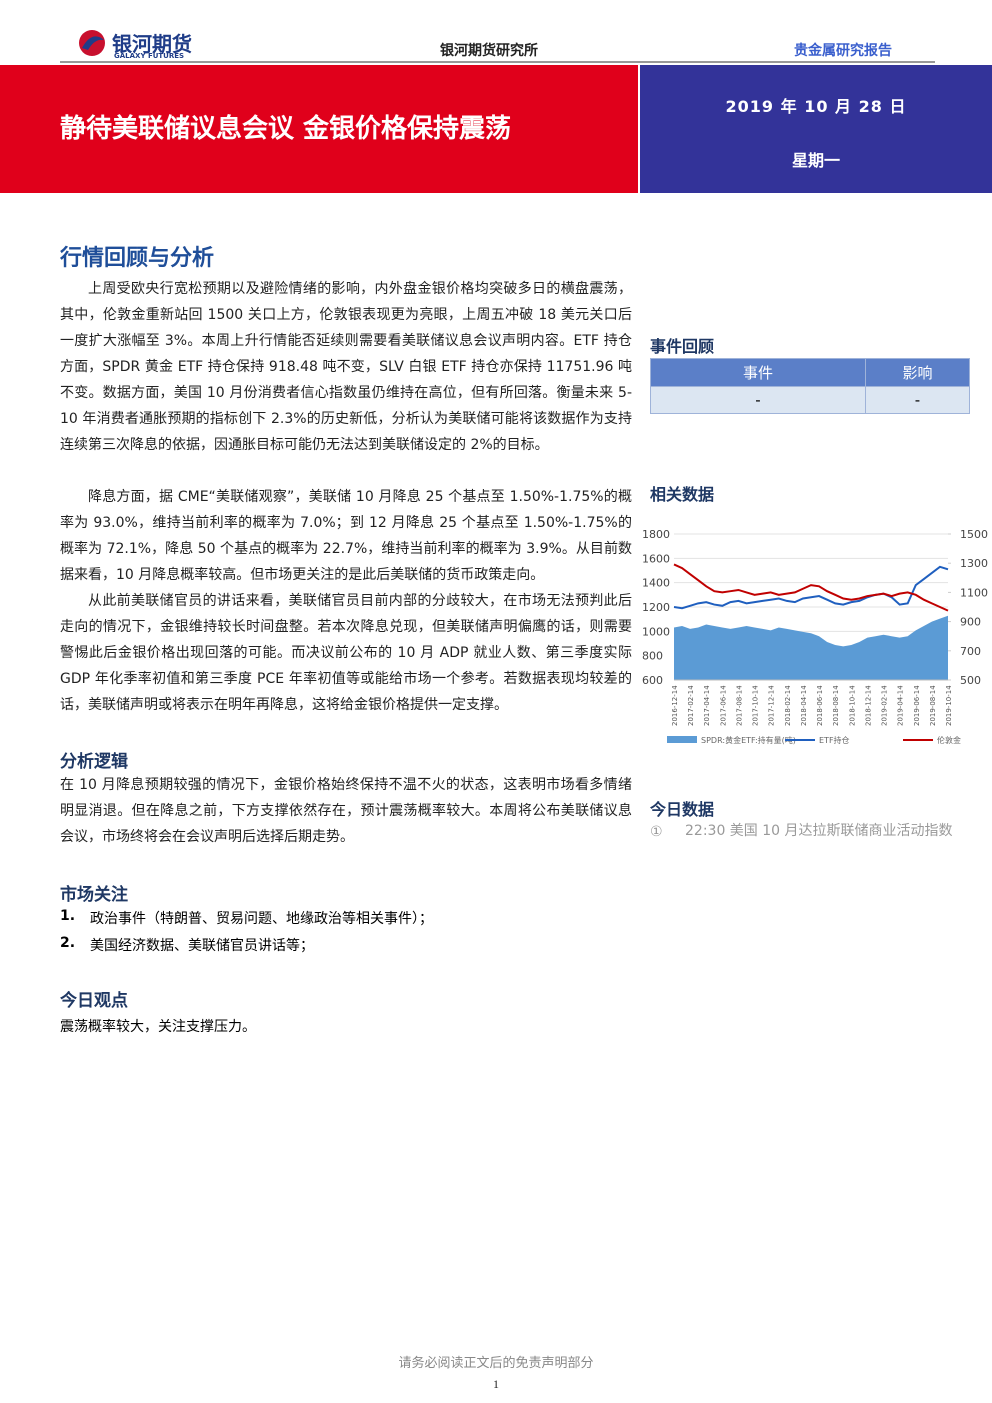 Image resolution: width=992 pixels, height=1403 pixels. I want to click on x-tick-label: 2017-10-14, so click(756, 705).